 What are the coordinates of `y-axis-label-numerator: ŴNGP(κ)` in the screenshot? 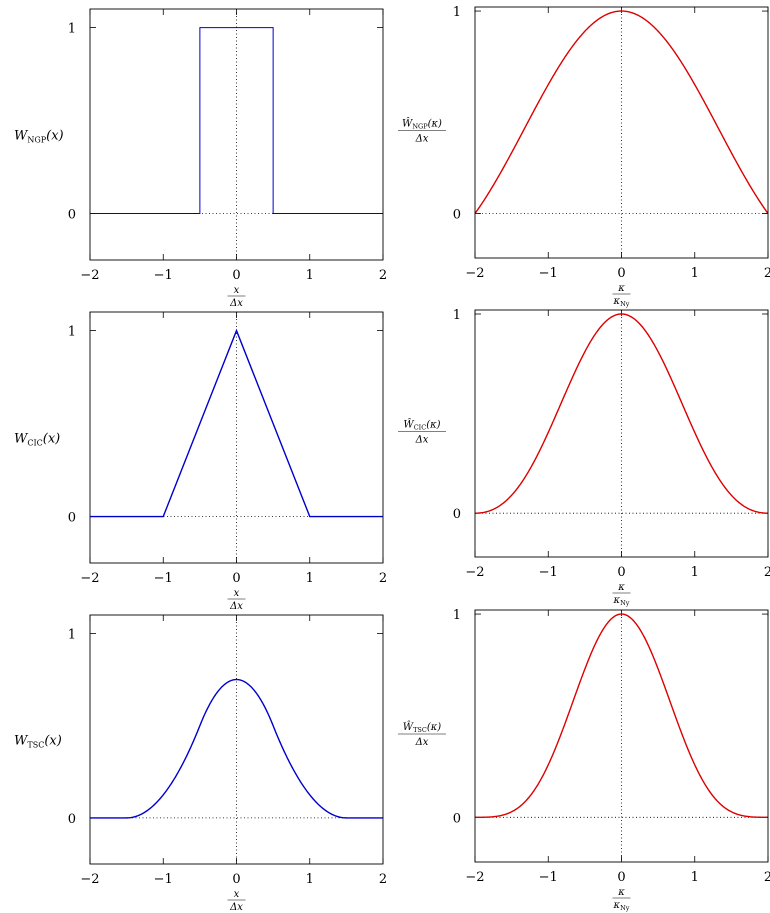 It's located at (422, 124).